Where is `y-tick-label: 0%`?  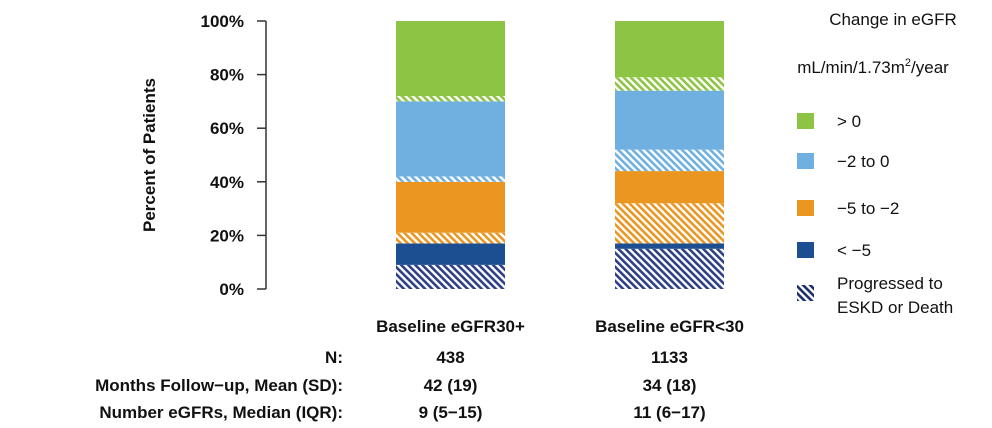 y-tick-label: 0% is located at coordinates (231, 289).